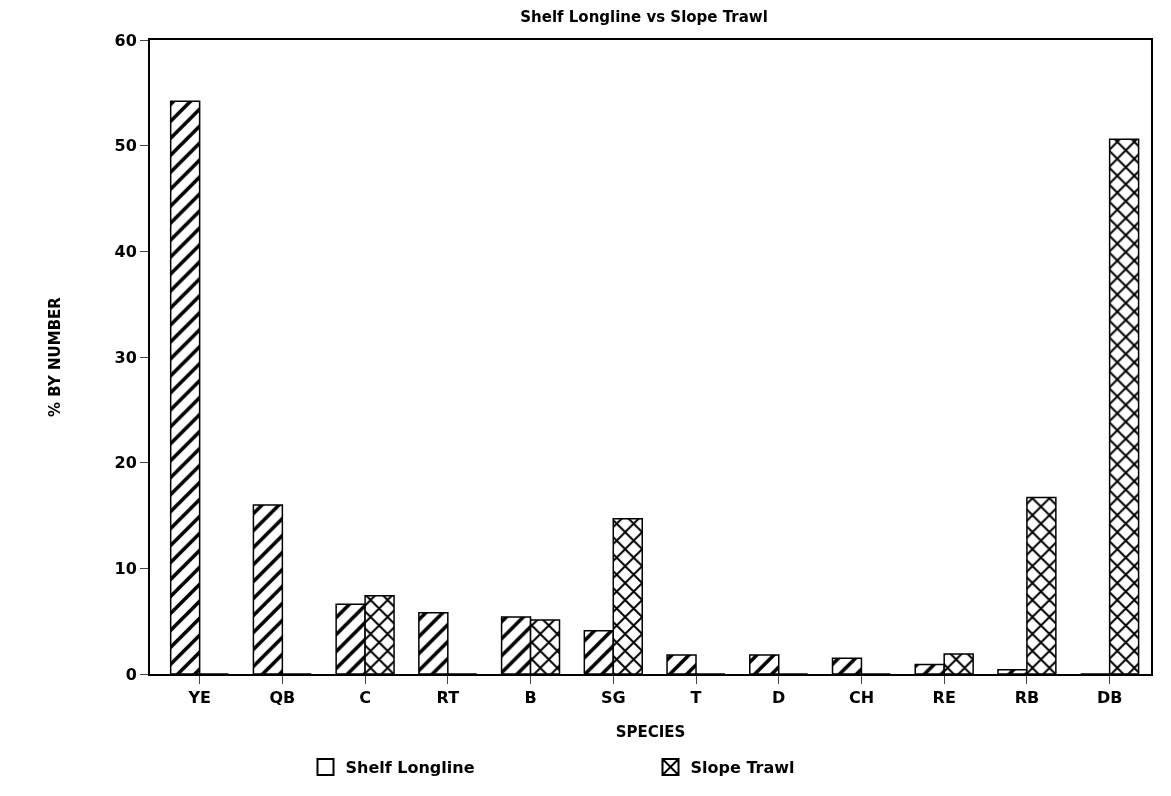 Image resolution: width=1171 pixels, height=796 pixels. Describe the element at coordinates (125, 40) in the screenshot. I see `y-tick-label: 60` at that location.